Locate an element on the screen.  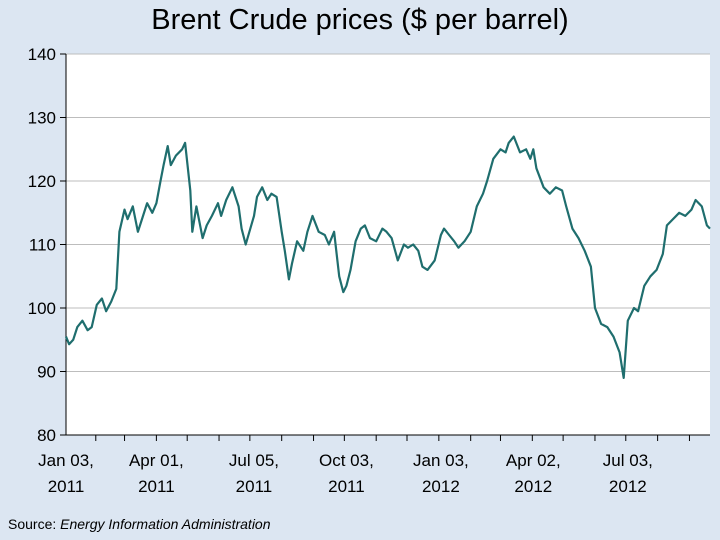
y-tick-label: 80 is located at coordinates (46, 435).